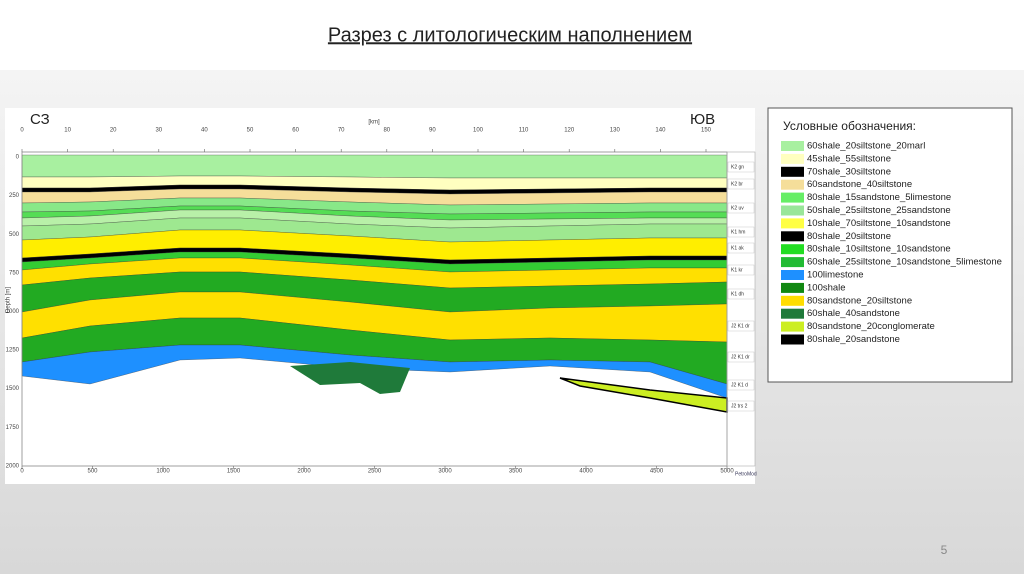  What do you see at coordinates (13, 312) in the screenshot?
I see `depth-tick-label: 1000` at bounding box center [13, 312].